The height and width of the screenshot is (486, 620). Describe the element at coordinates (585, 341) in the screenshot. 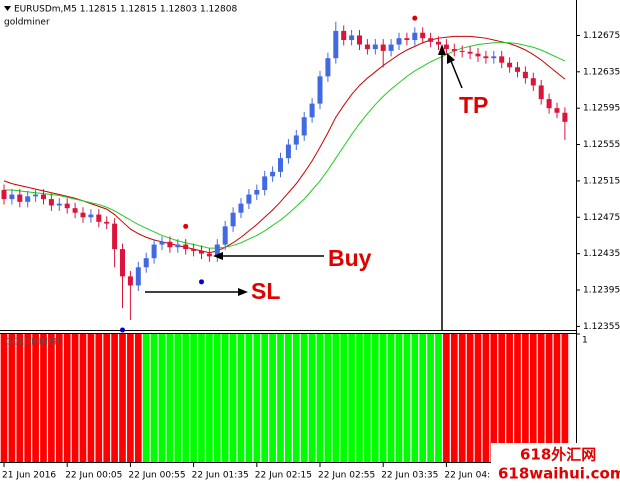

I see `y-tick-label: 1` at that location.